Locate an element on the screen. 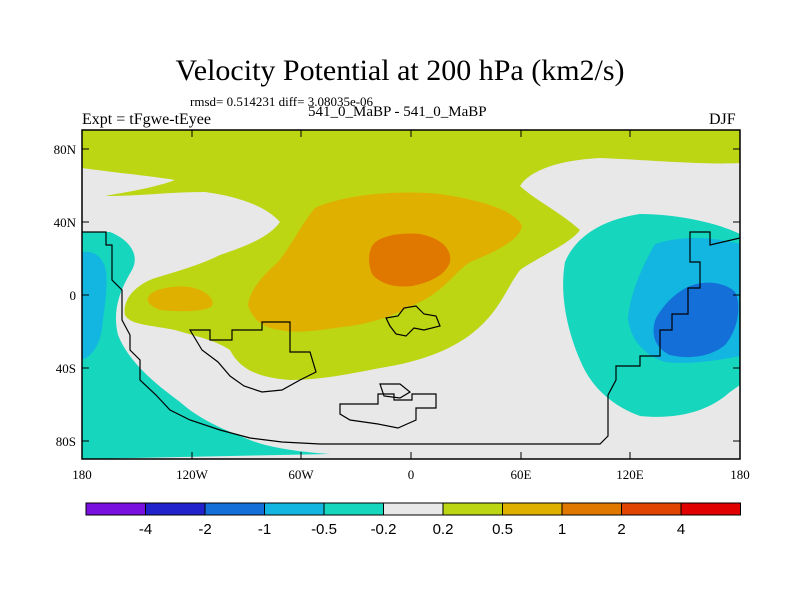  colorbar-label: -2 is located at coordinates (204, 529).